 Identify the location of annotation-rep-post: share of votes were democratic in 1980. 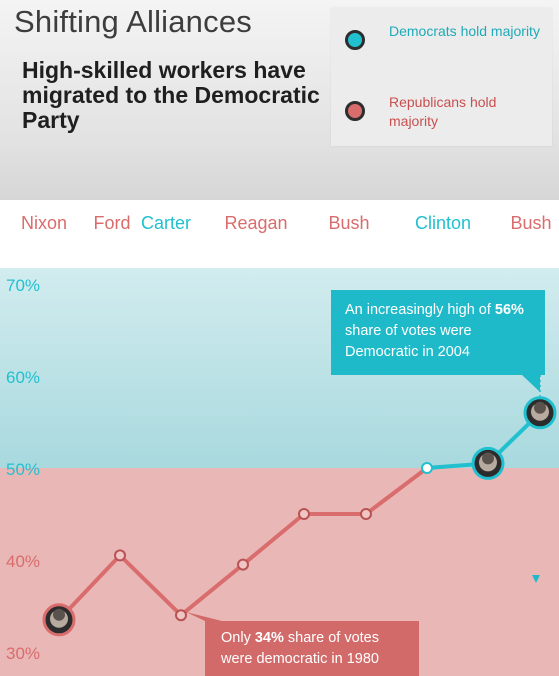
(300, 648).